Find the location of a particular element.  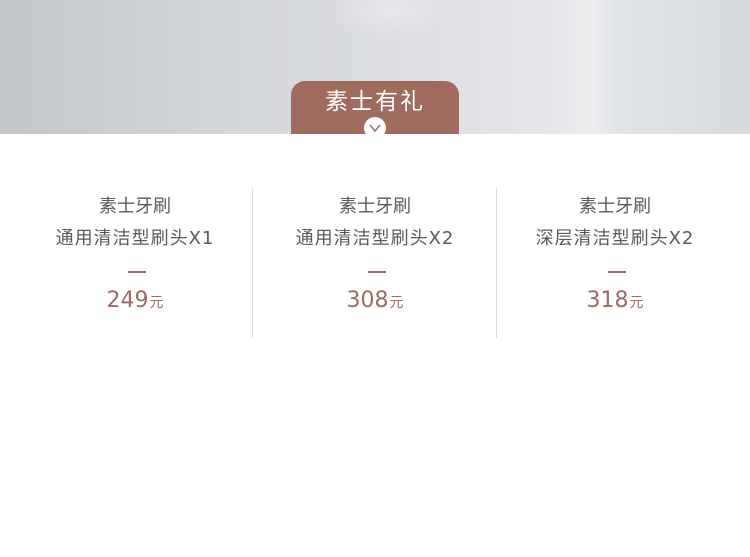

product-card: 素士牙刷 深层清洁型刷头X2 318元 is located at coordinates (615, 263).